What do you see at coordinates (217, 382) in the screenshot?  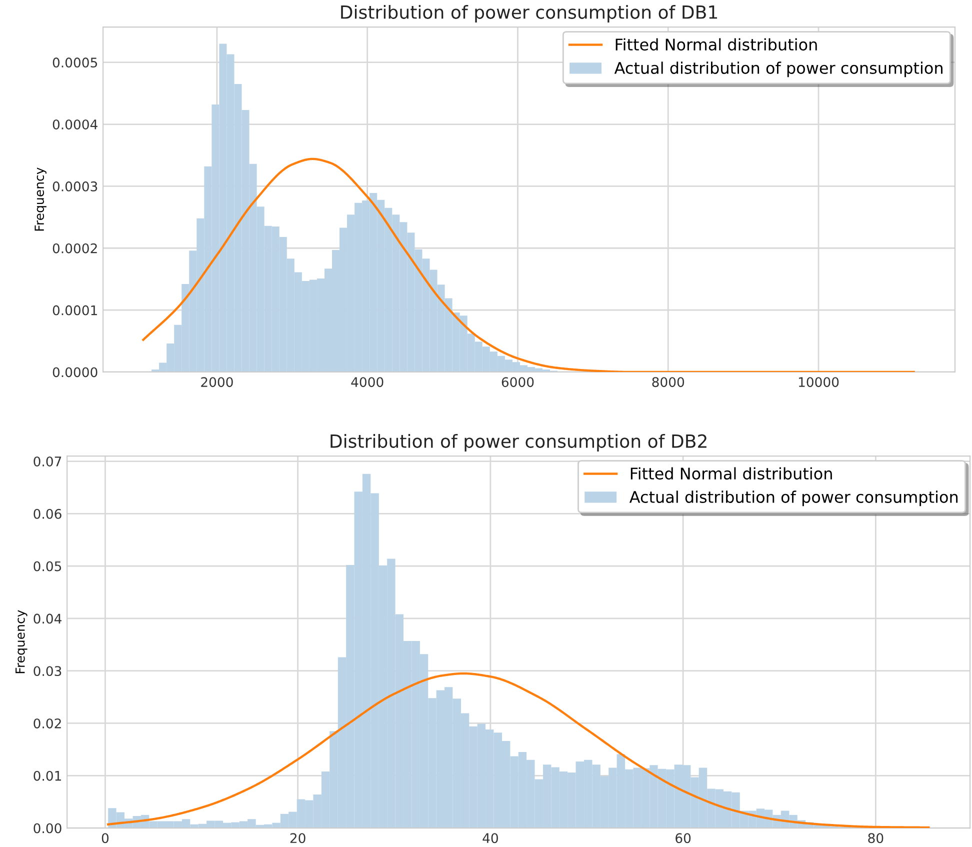 I see `x-tick-label: 2000` at bounding box center [217, 382].